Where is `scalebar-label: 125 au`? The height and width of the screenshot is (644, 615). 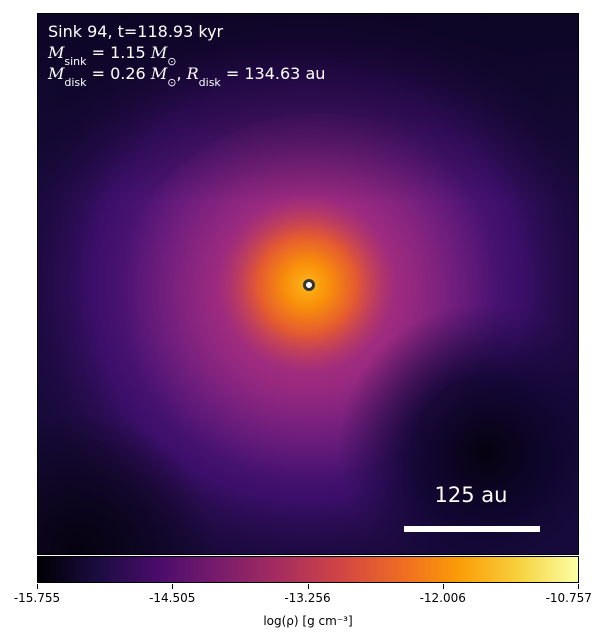
scalebar-label: 125 au is located at coordinates (471, 495).